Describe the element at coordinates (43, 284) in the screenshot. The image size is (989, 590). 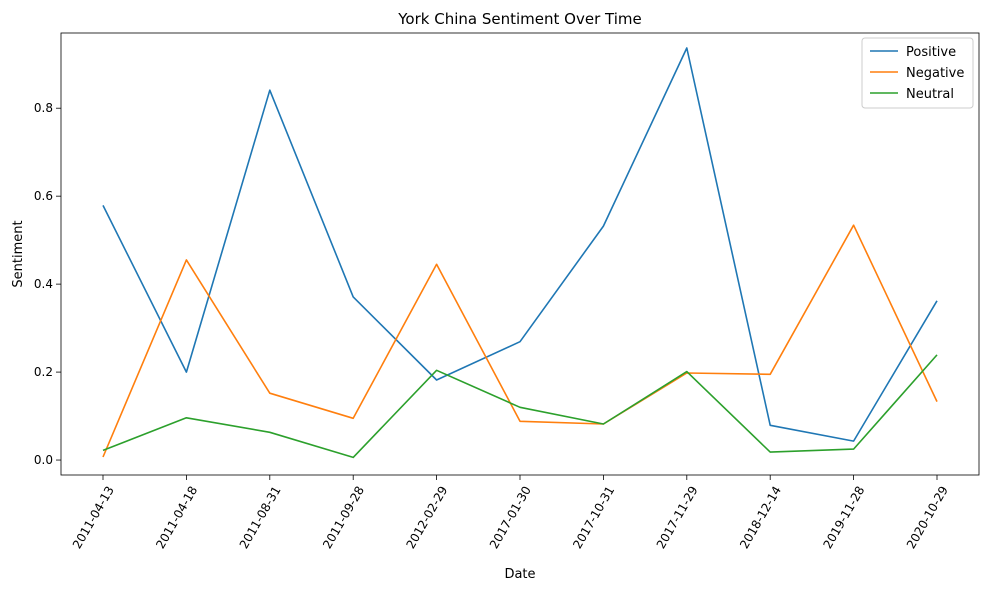
I see `y-tick-label: 0.4` at that location.